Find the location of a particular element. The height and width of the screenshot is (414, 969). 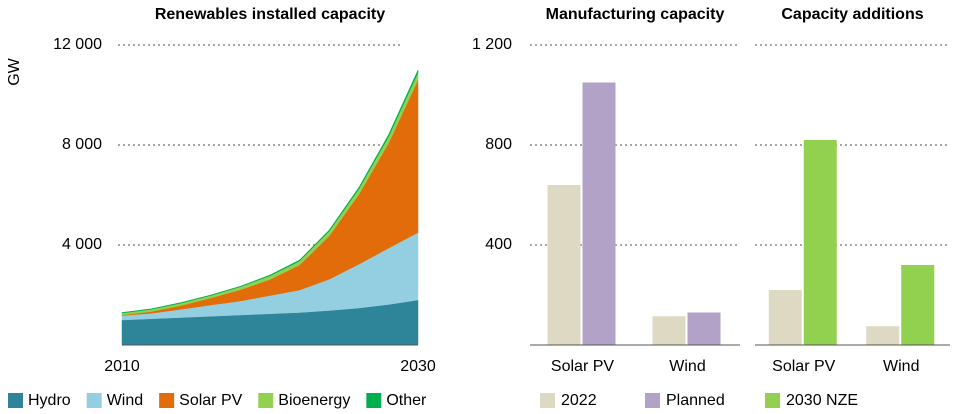

y-tick-label: 4 000 is located at coordinates (82, 244).